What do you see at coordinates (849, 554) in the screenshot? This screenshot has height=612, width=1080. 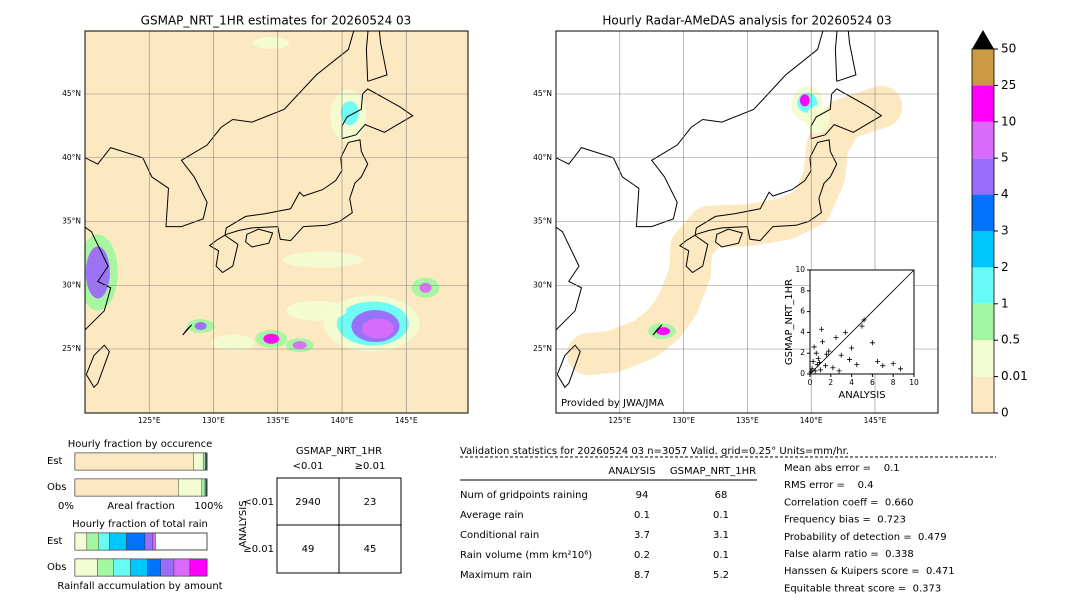 I see `score: False alarm ratio = 0.338` at bounding box center [849, 554].